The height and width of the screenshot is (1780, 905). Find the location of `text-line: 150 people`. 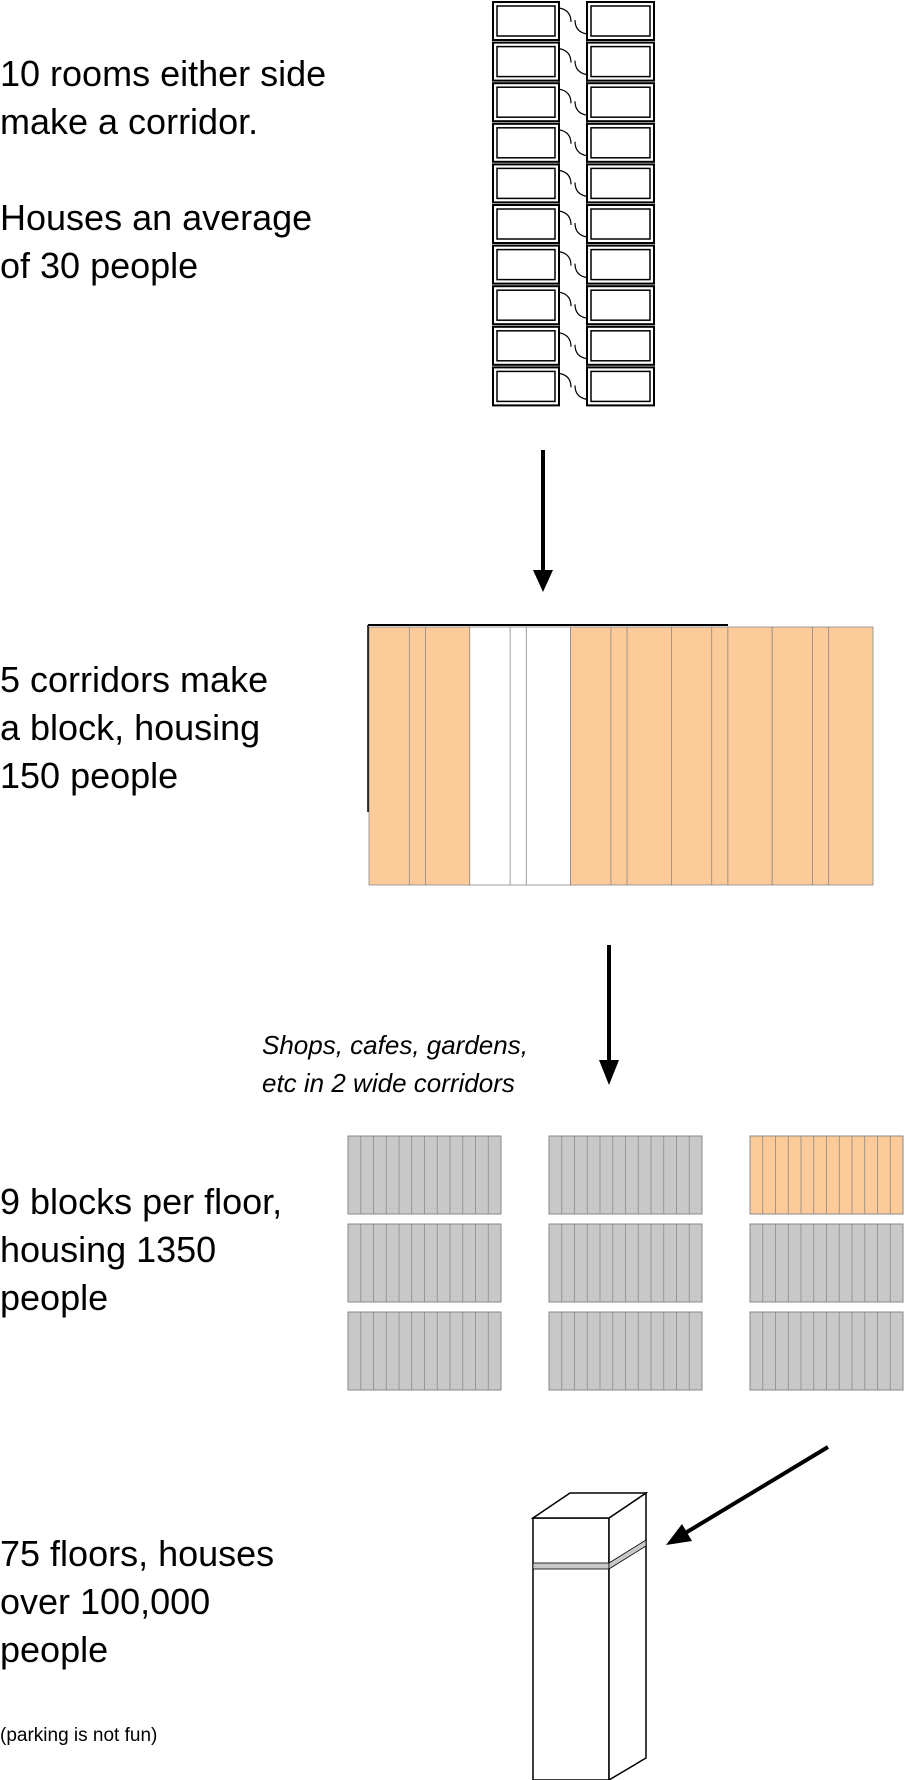

text-line: 150 people is located at coordinates (89, 775).